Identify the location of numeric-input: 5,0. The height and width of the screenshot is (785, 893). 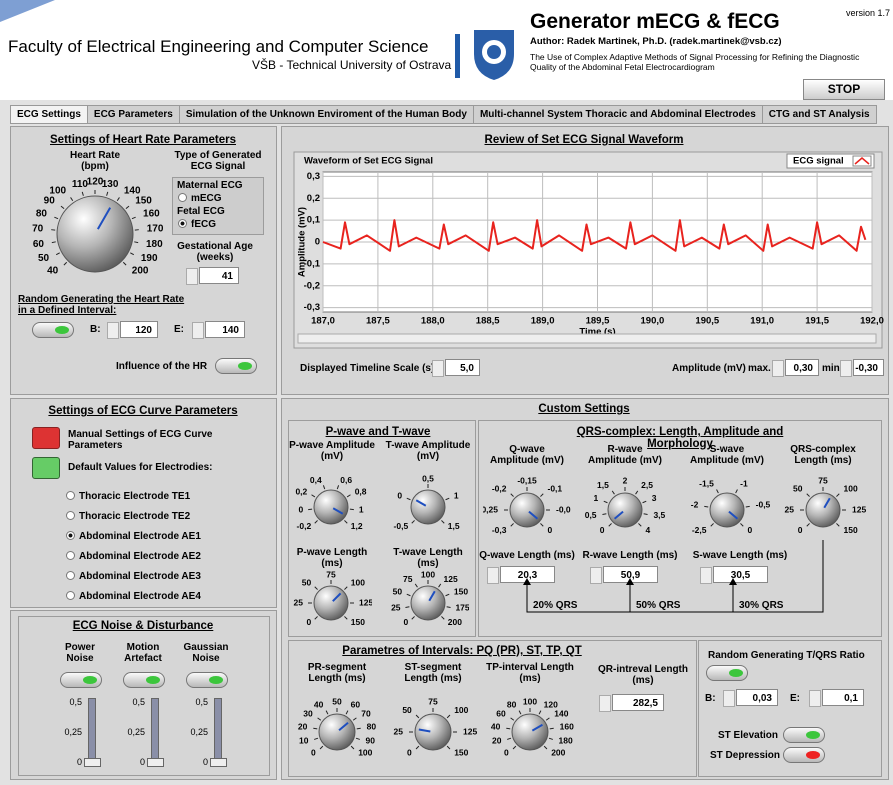
(456, 368).